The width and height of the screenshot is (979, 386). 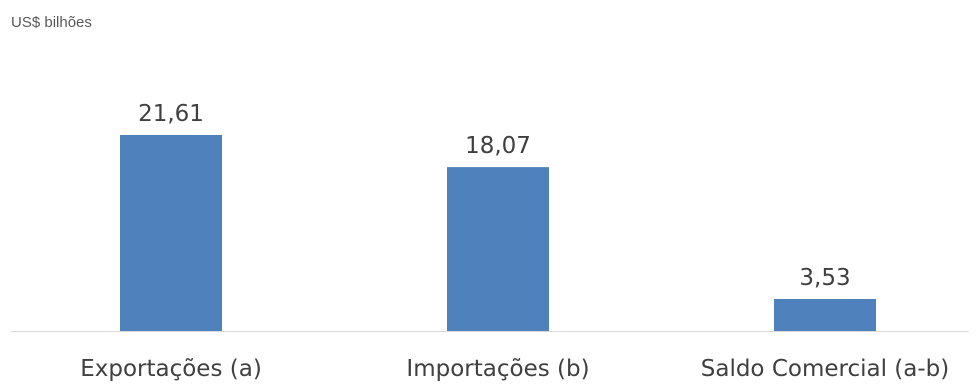 What do you see at coordinates (825, 369) in the screenshot?
I see `category-label-3: Saldo Comercial (a-b)` at bounding box center [825, 369].